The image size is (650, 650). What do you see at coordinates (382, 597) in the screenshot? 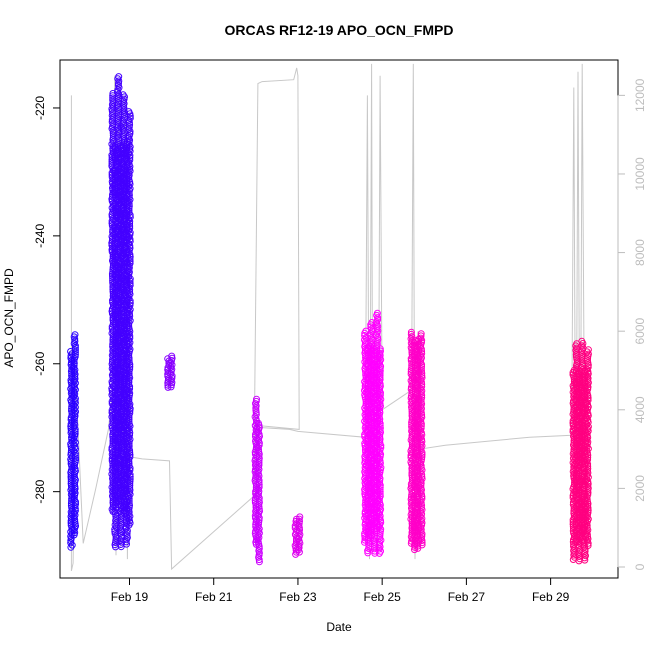
I see `x-tick-label: Feb 25` at bounding box center [382, 597].